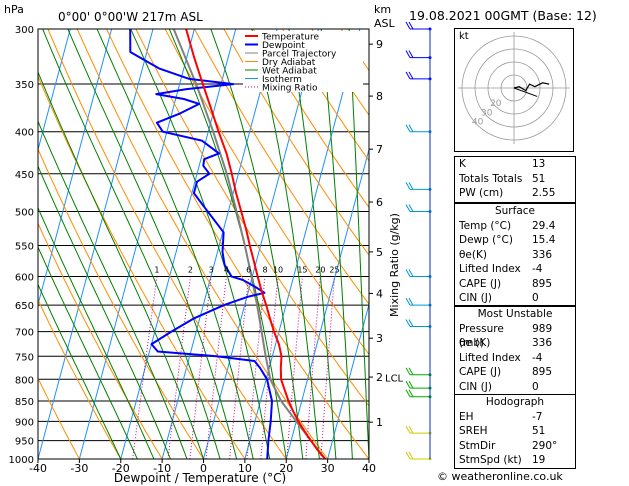  Describe the element at coordinates (481, 193) in the screenshot. I see `index-label: PW (cm)` at that location.